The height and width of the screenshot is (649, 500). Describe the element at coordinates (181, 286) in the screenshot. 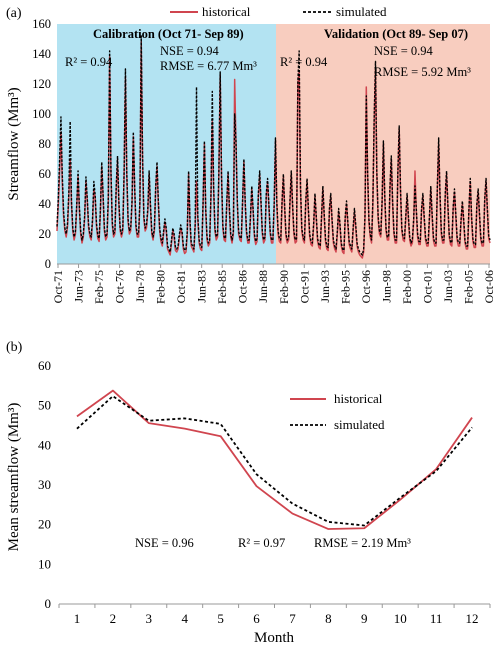

I see `a-x-tick-label: Oct-81` at that location.